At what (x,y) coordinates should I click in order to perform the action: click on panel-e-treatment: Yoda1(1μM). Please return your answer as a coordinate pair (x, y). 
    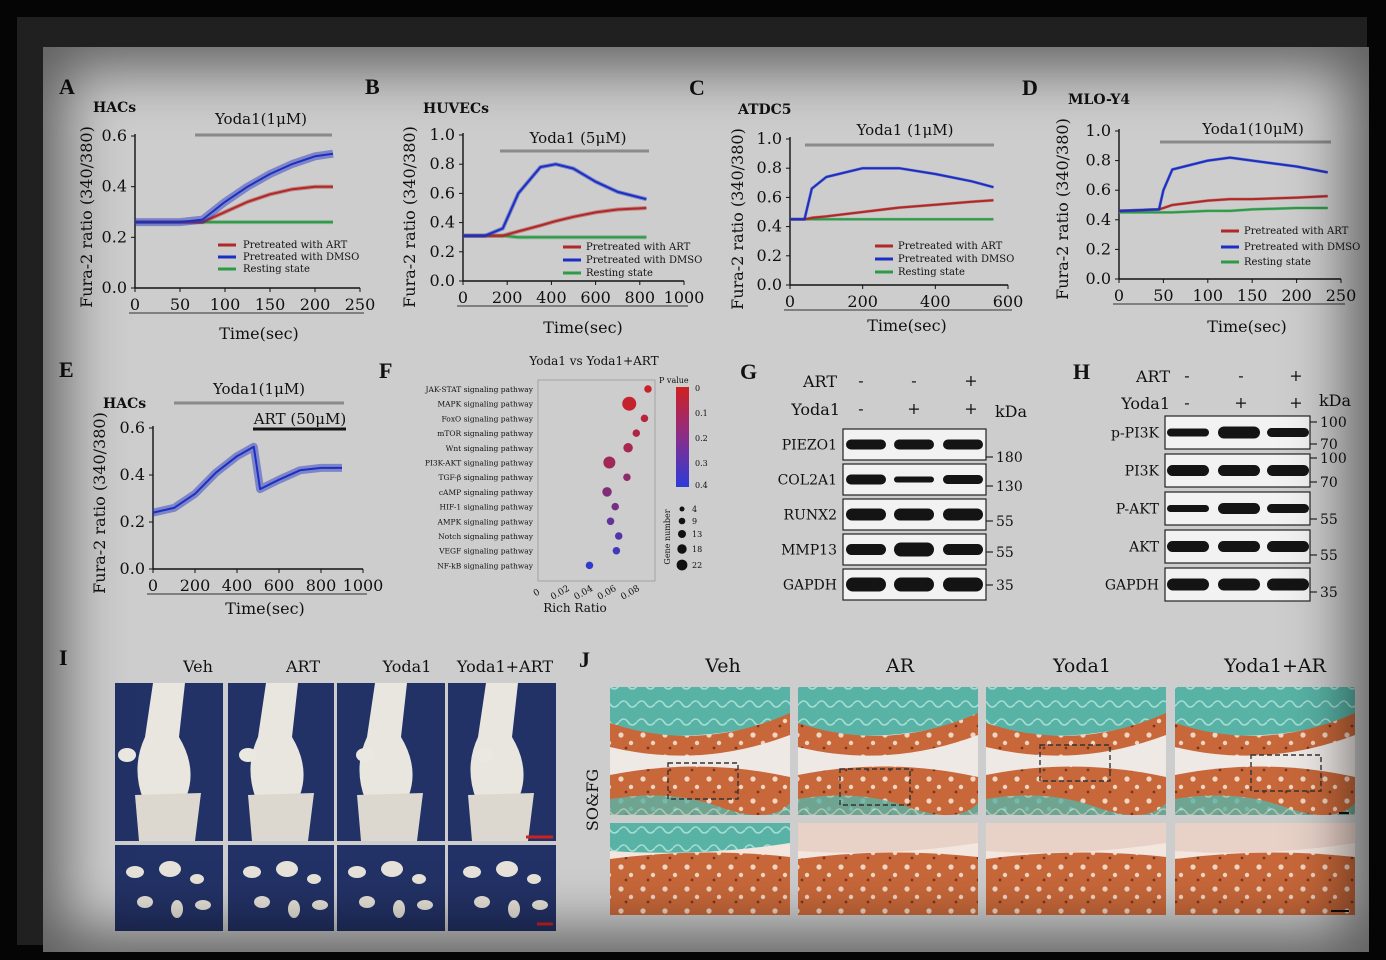
    Looking at the image, I should click on (258, 389).